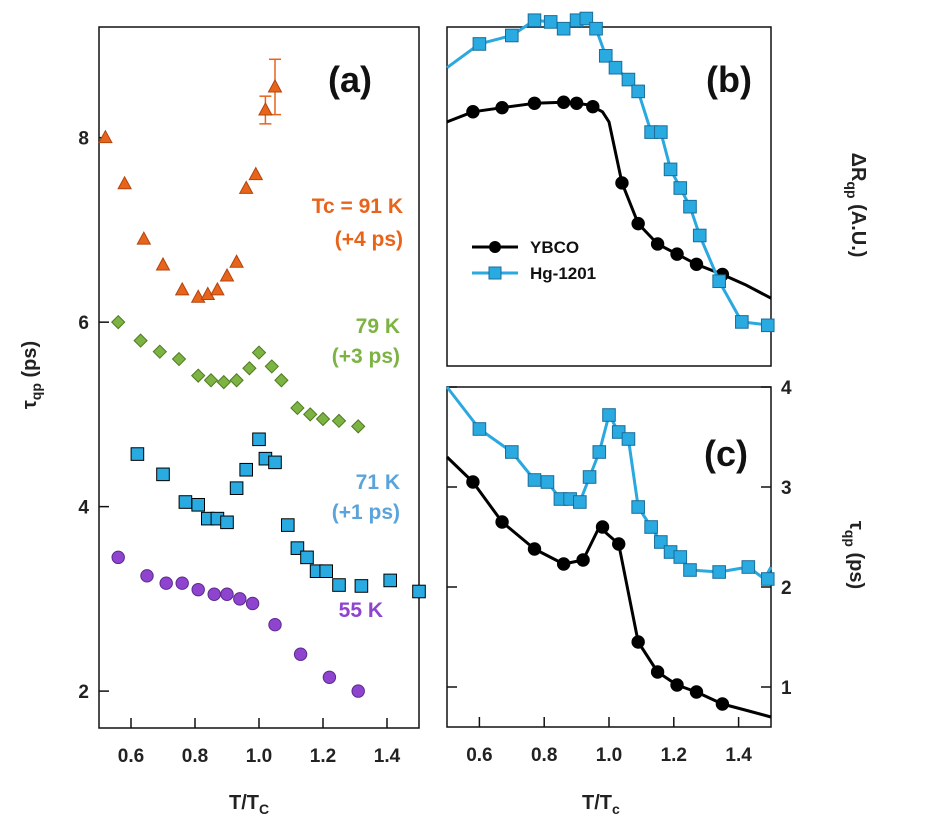 The image size is (926, 826). What do you see at coordinates (729, 79) in the screenshot?
I see `panel-b-label: (b)` at bounding box center [729, 79].